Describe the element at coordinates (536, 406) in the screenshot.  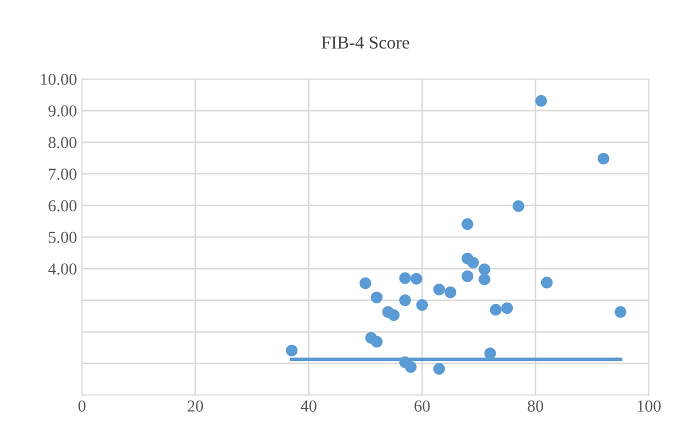
I see `x-tick-label: 80` at that location.